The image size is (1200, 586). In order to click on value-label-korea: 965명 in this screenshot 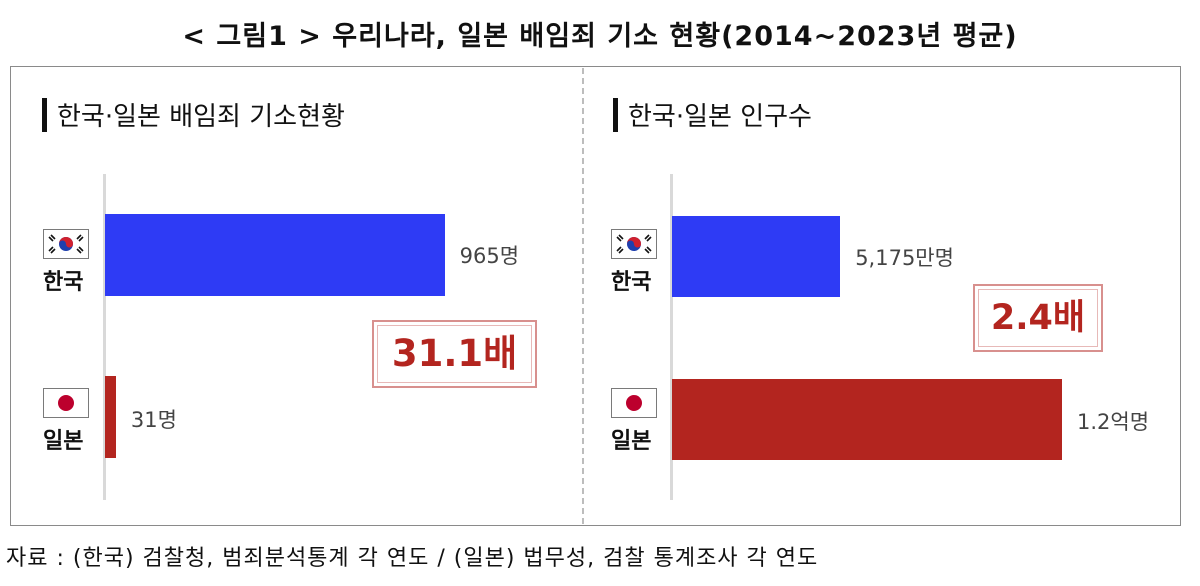, I will do `click(489, 256)`.